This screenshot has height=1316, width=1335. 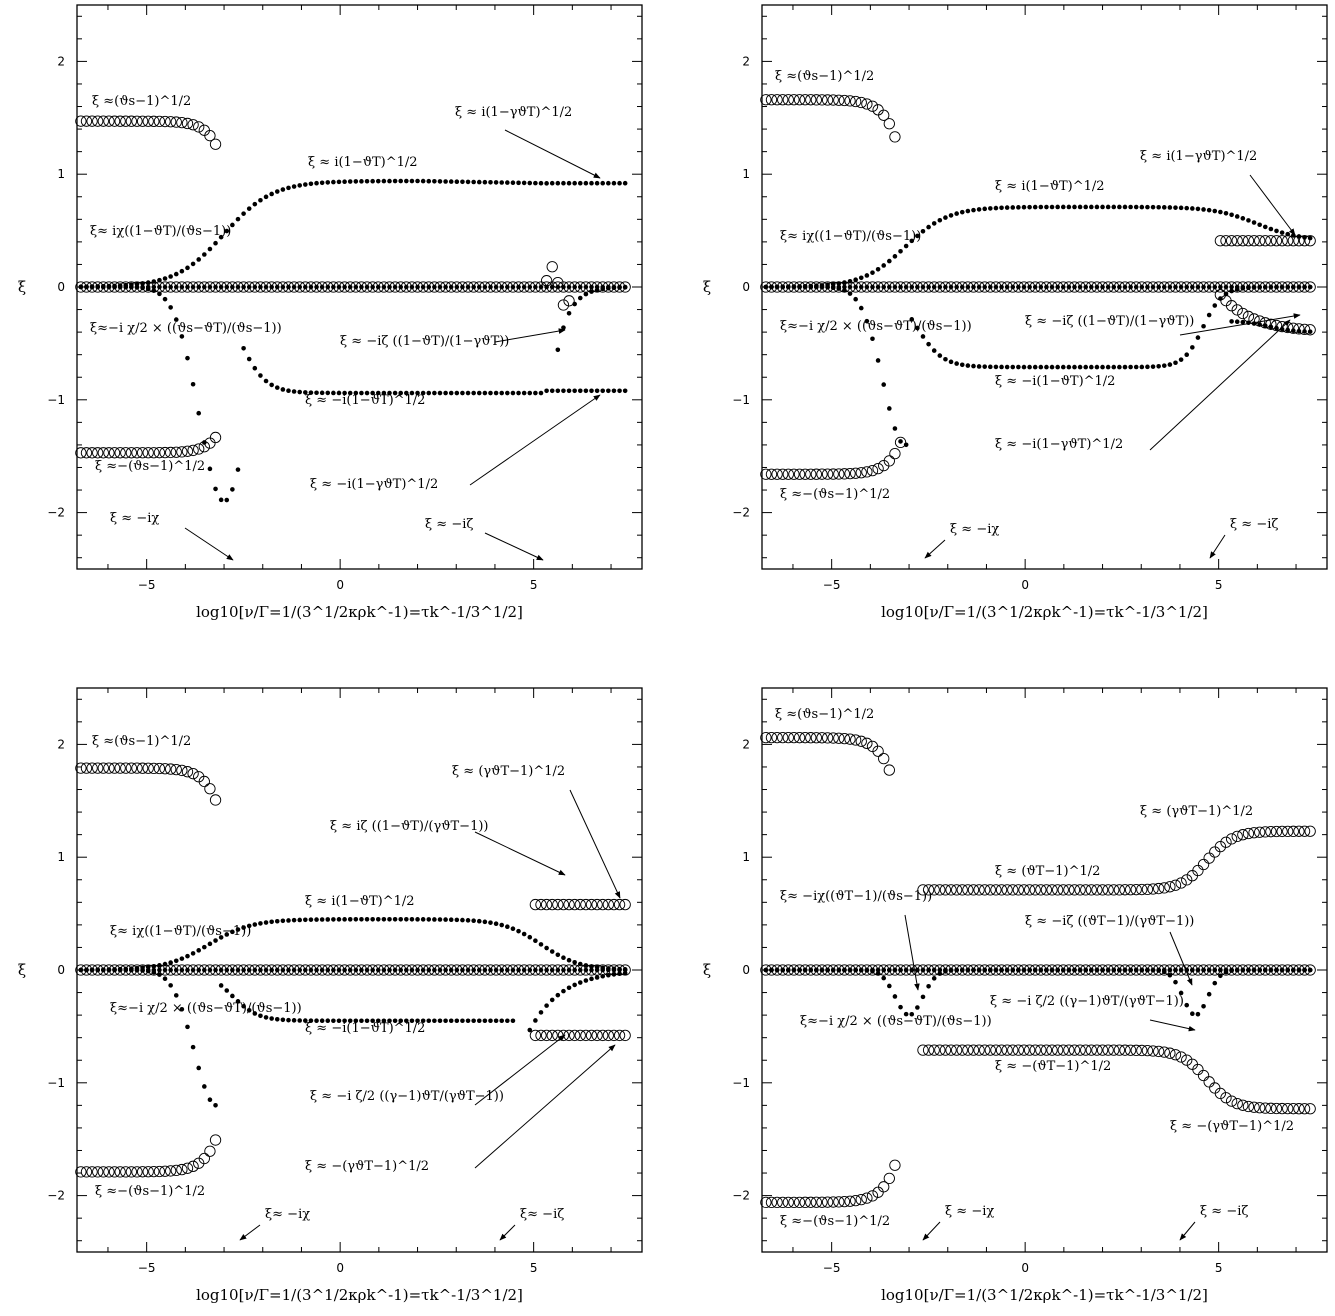 I want to click on annotation-label: ξ ≈ (ϑT−1)^1/2, so click(x=1047, y=871).